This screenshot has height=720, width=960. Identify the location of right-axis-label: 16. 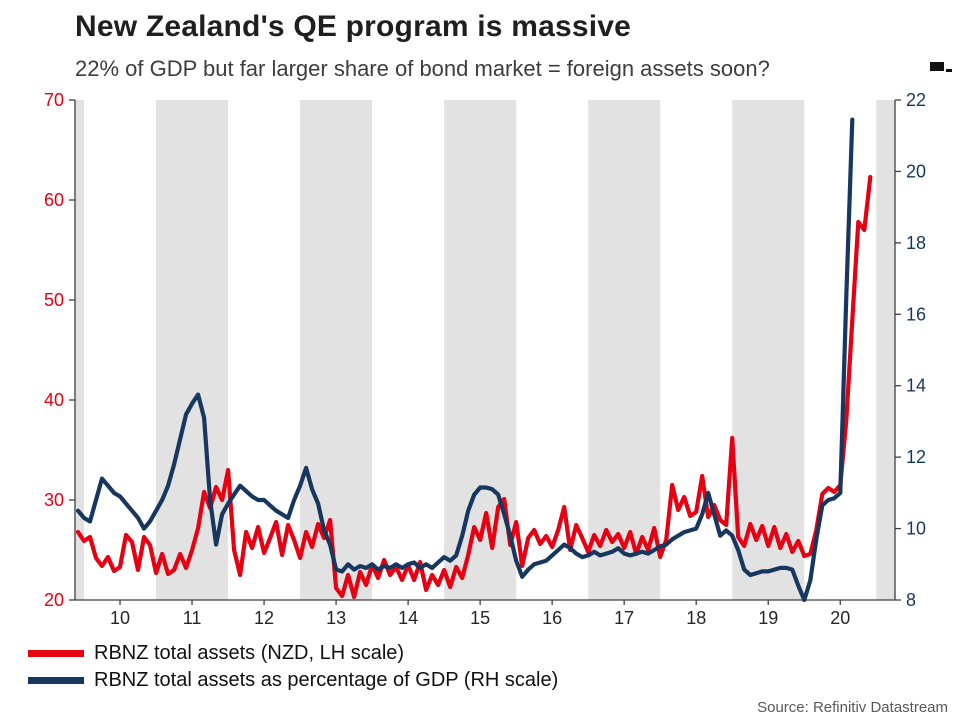
(916, 314).